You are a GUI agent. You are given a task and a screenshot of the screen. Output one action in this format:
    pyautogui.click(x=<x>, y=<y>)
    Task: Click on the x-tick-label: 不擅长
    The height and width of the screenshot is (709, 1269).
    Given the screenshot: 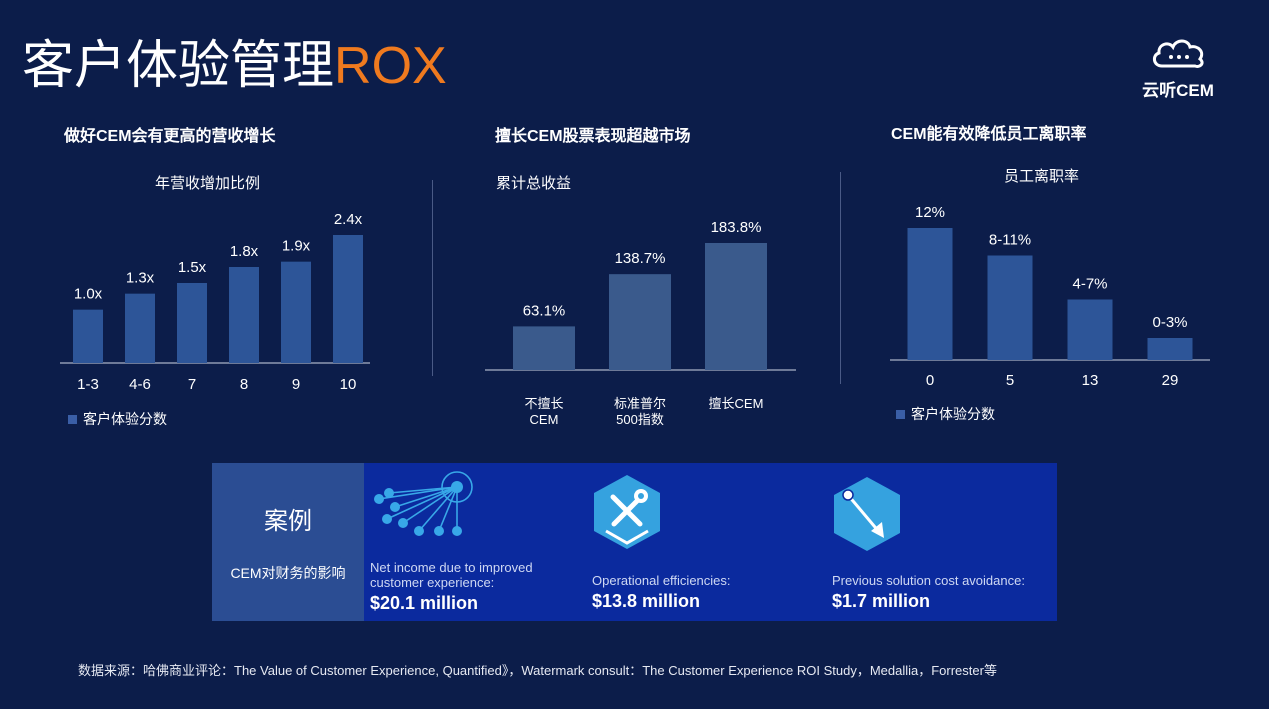 What is the action you would take?
    pyautogui.click(x=543, y=403)
    